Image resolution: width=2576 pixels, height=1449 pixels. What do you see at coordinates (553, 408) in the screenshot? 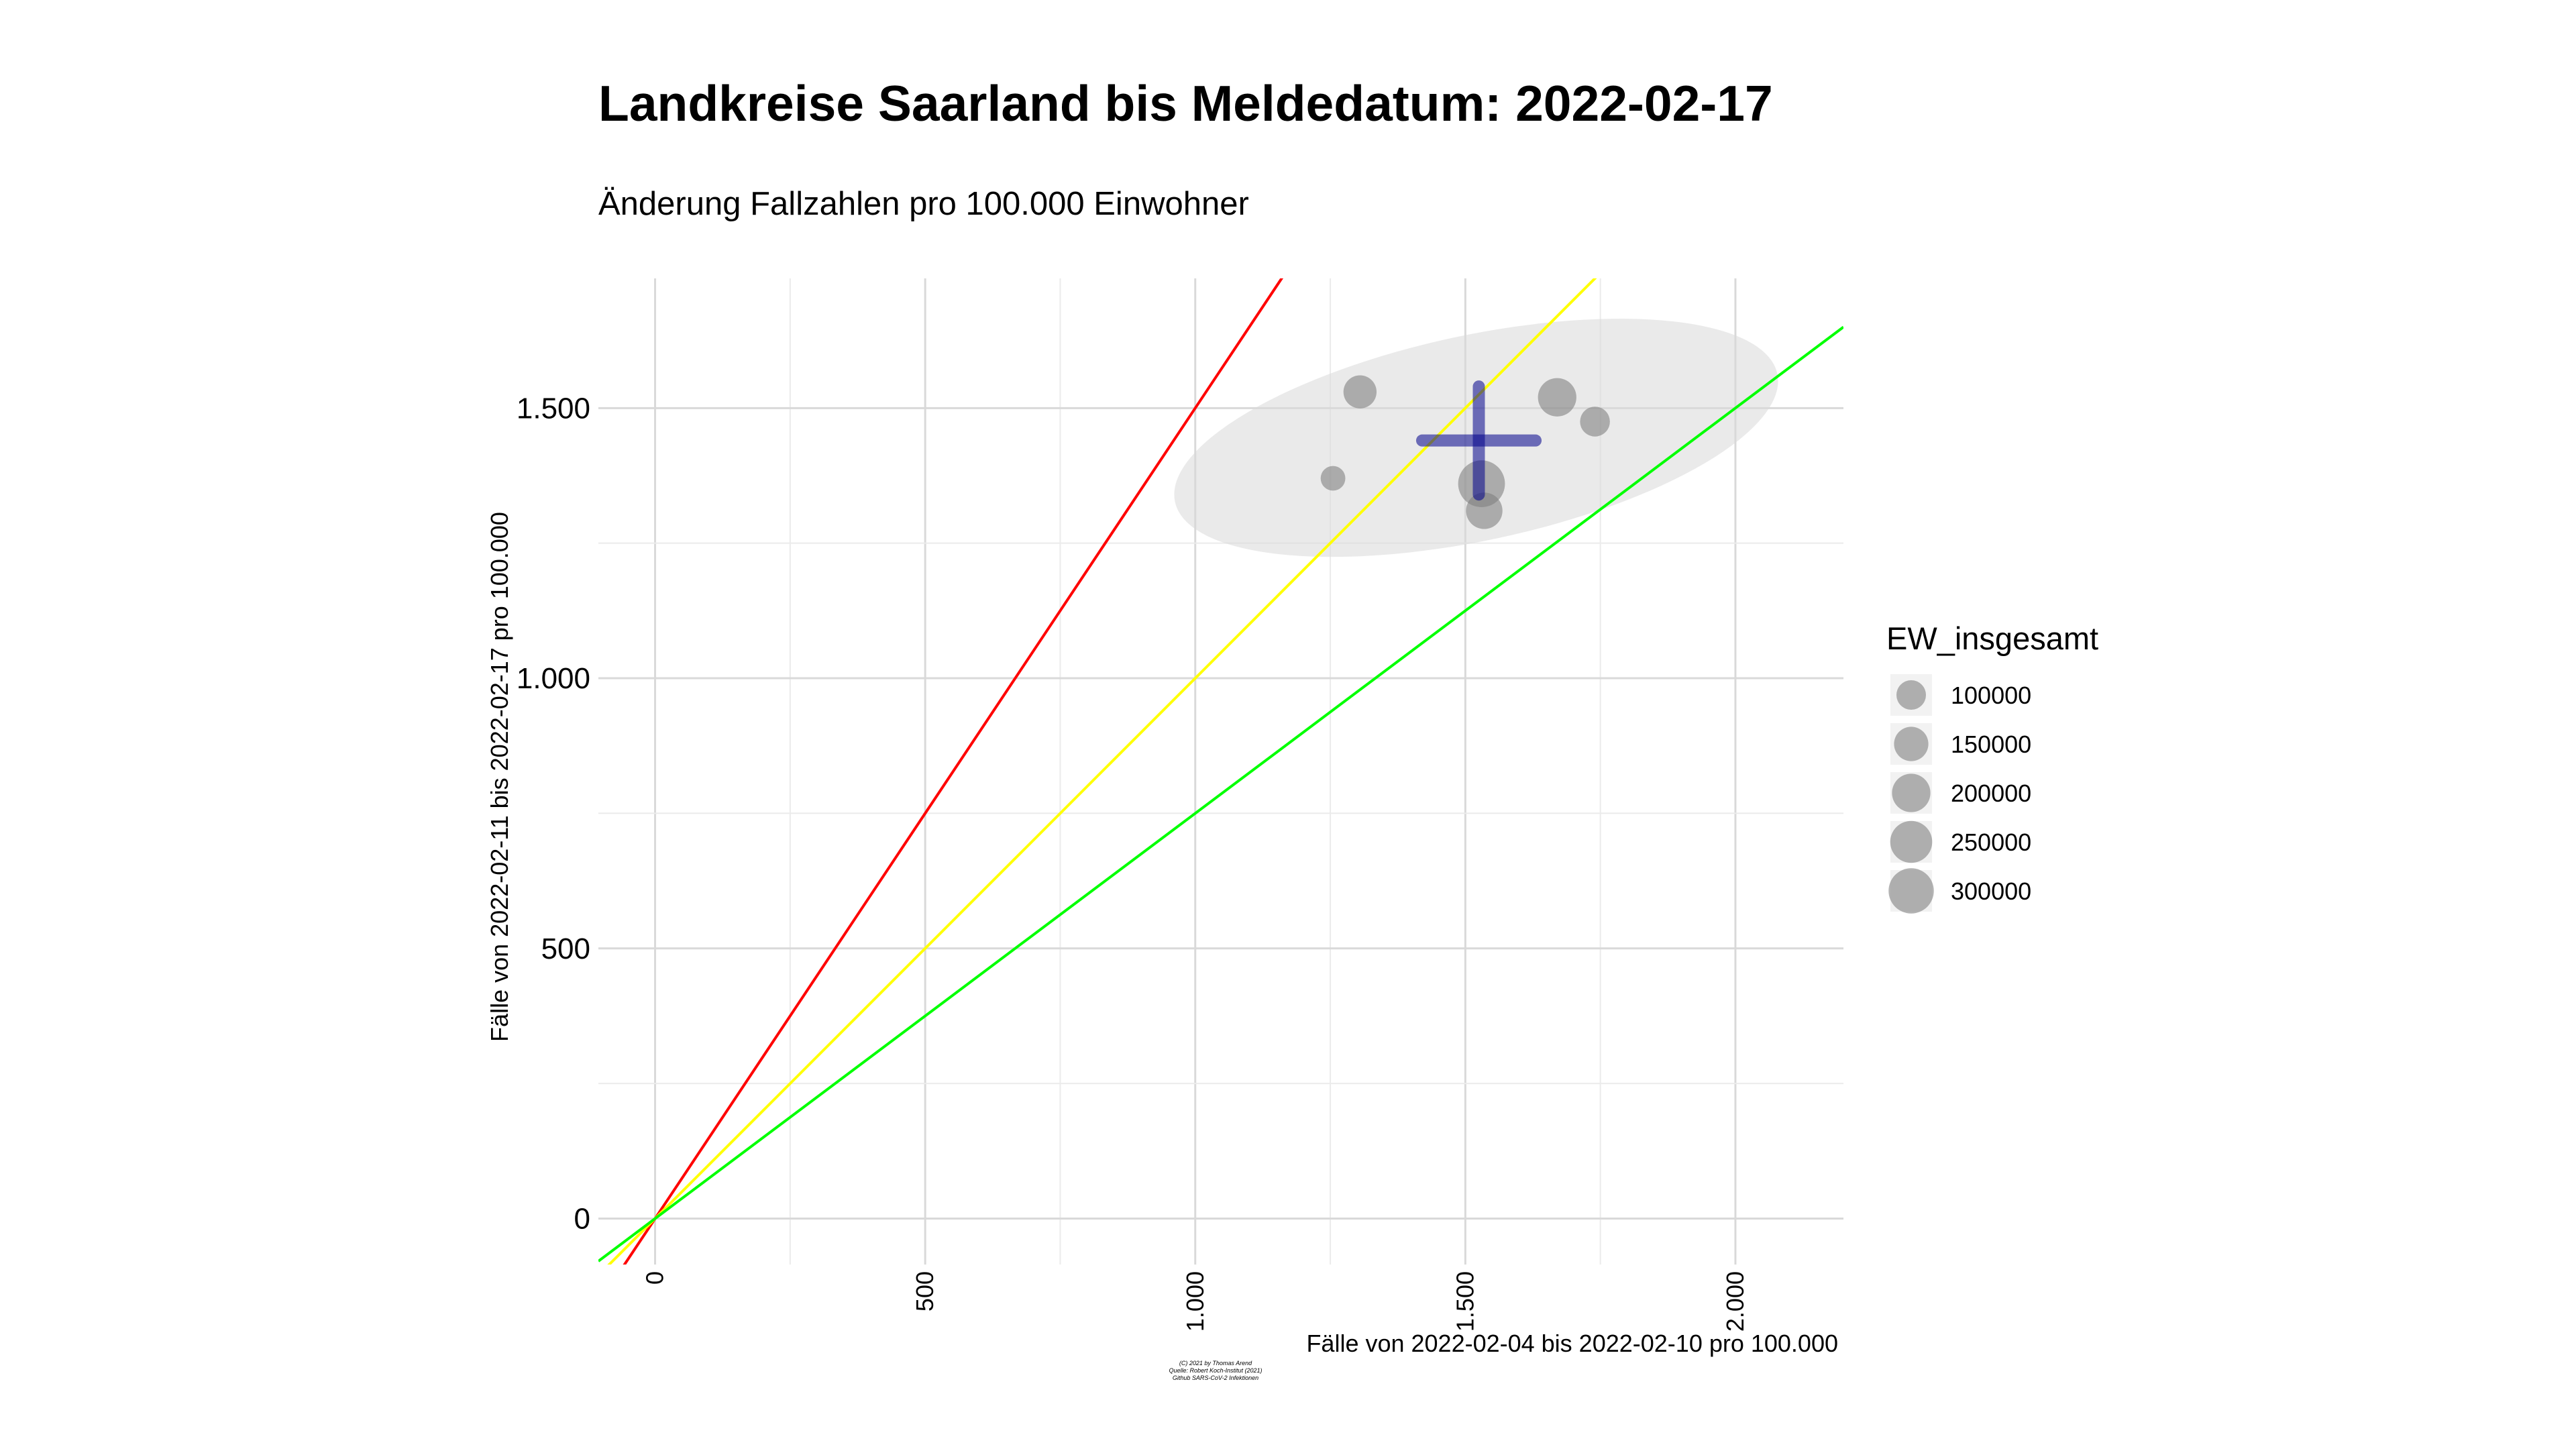
I see `y-tick-label: 1.500` at bounding box center [553, 408].